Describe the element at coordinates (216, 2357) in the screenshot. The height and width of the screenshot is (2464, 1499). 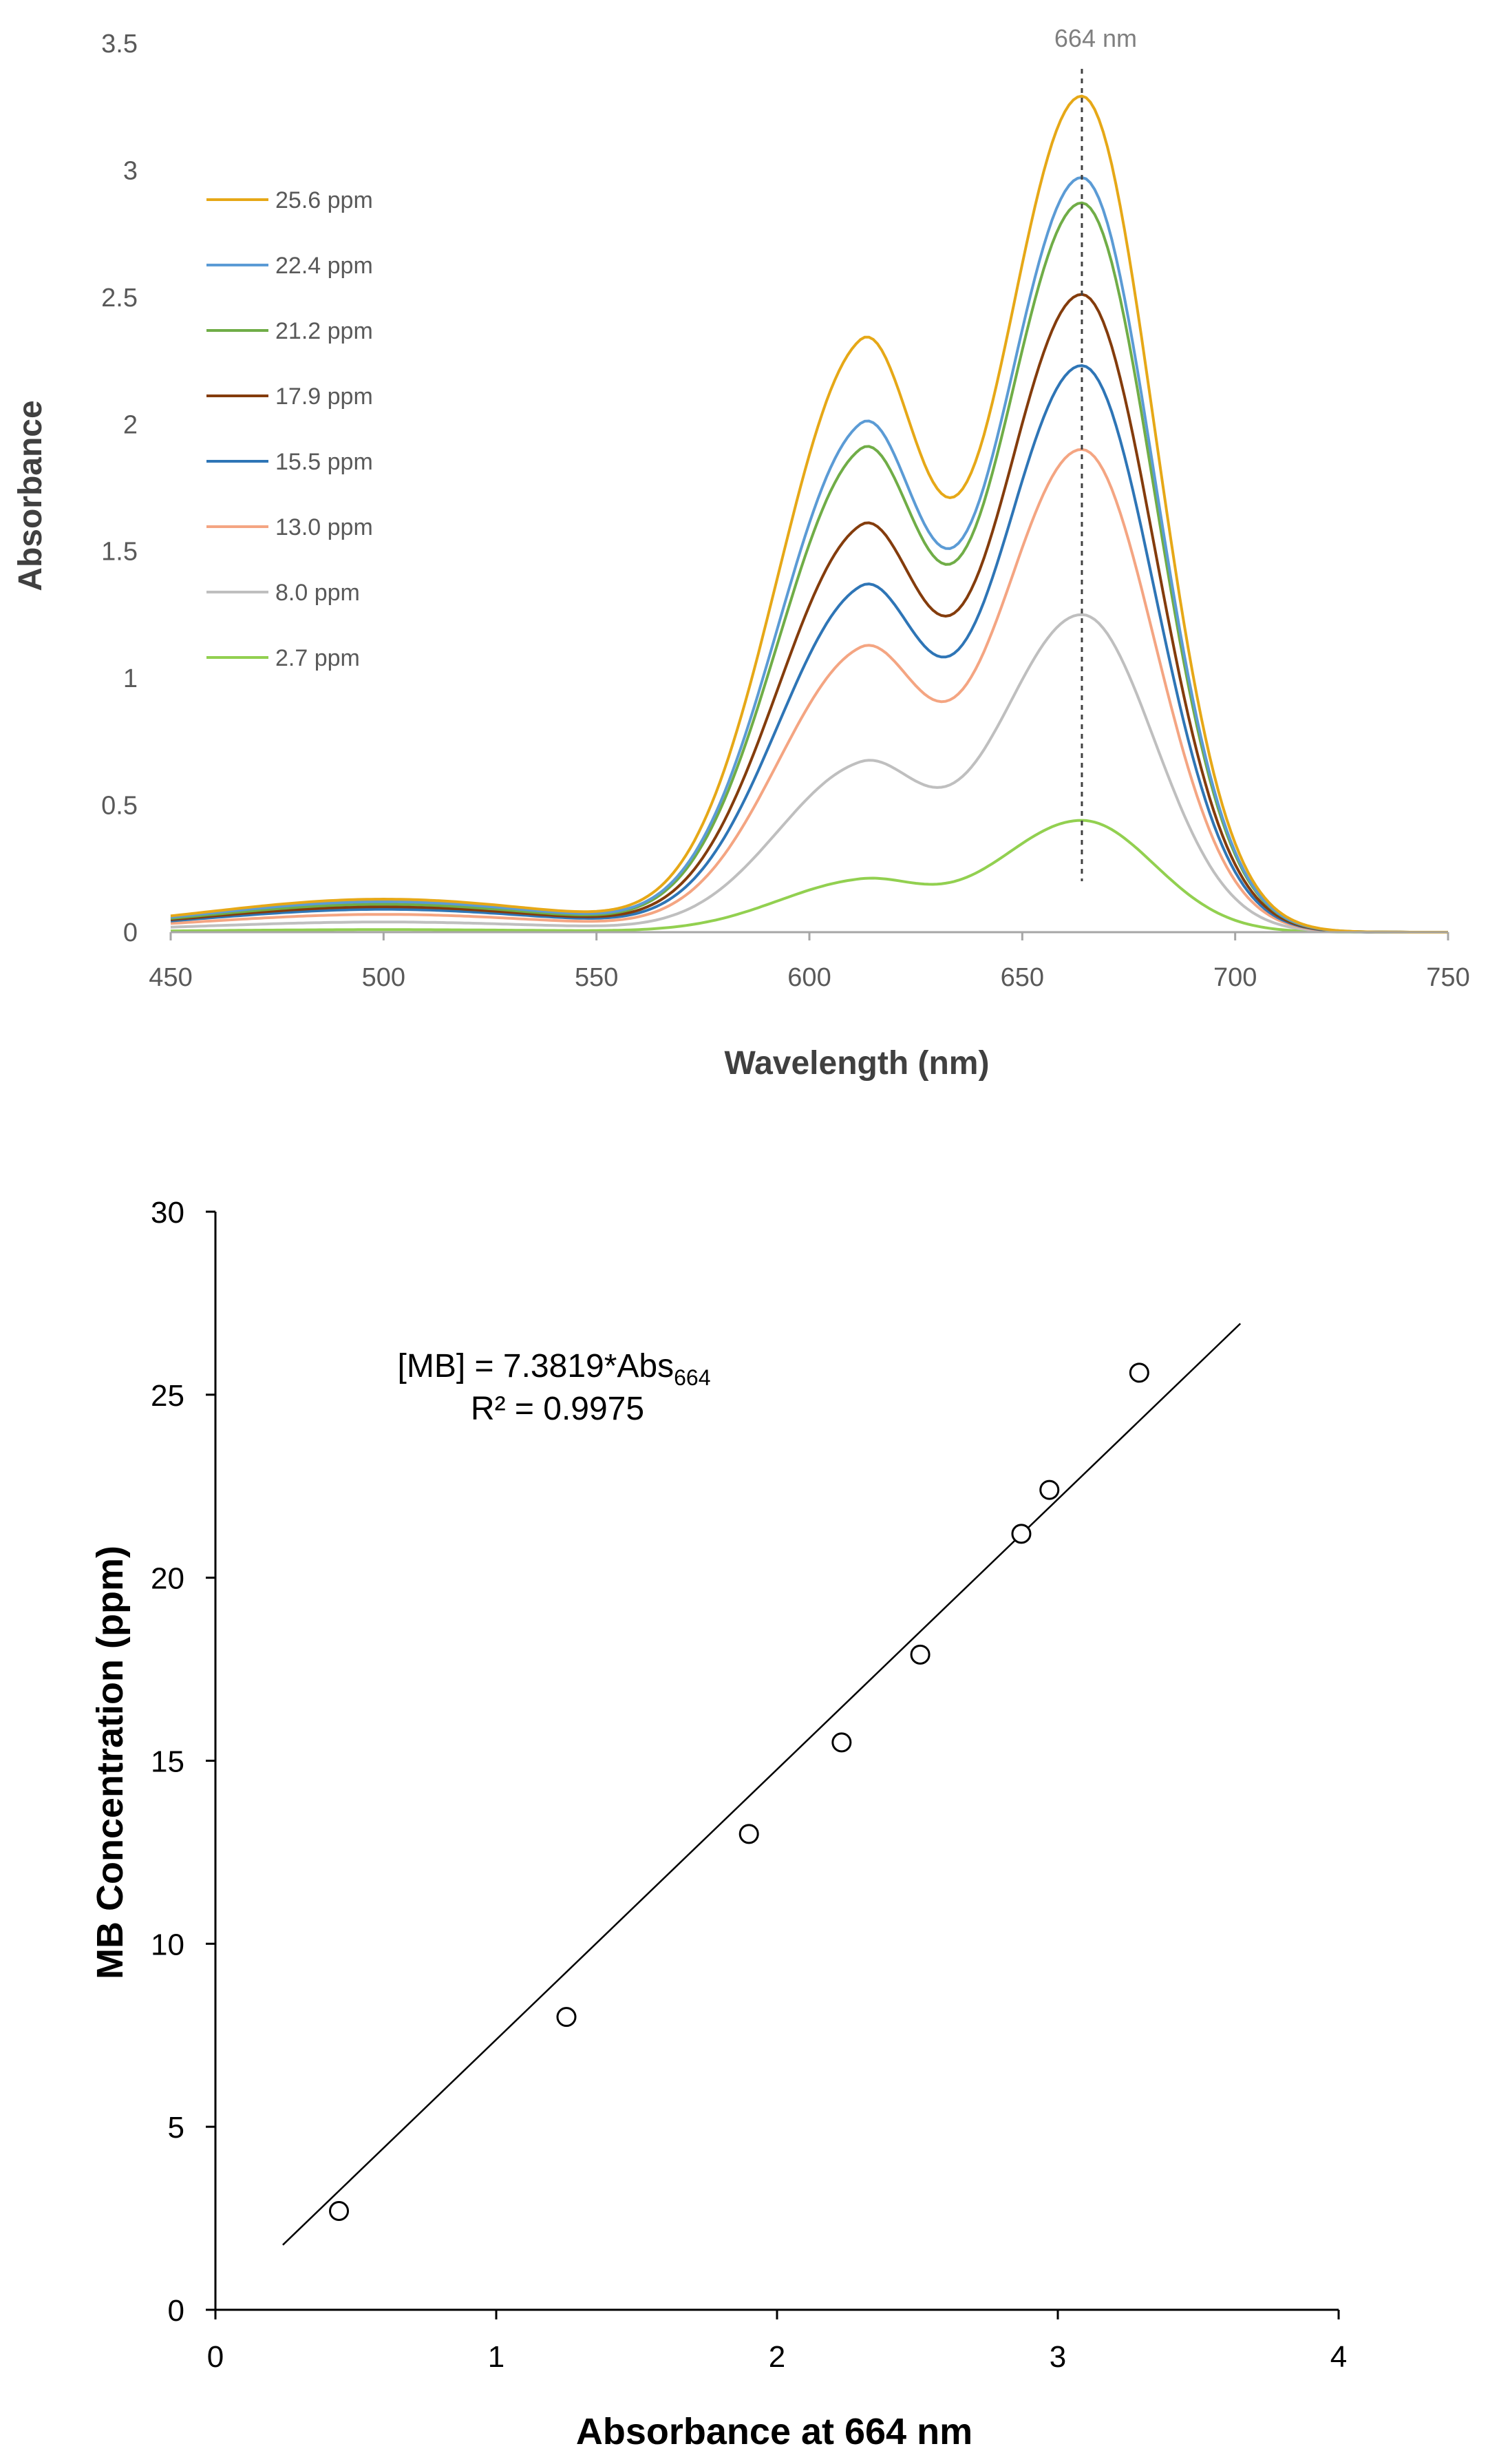
I see `x-tick-label: 0` at that location.